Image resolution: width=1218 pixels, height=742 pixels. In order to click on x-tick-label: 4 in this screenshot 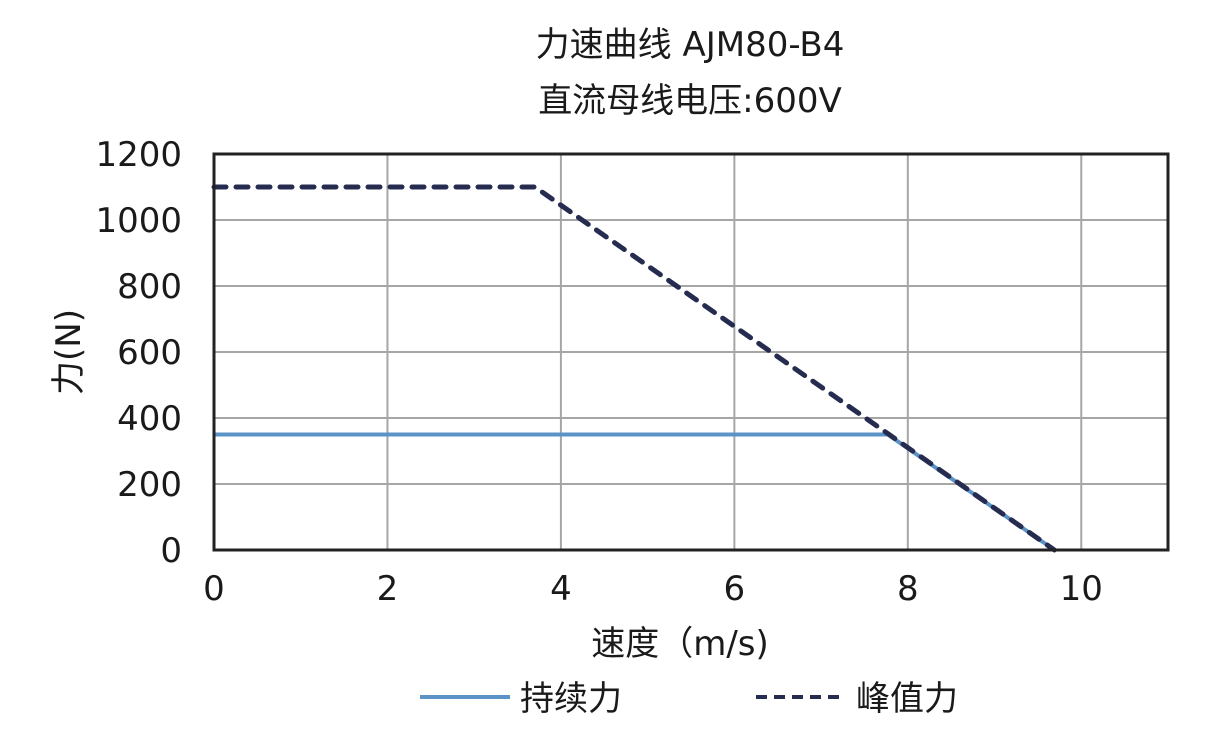, I will do `click(561, 589)`.